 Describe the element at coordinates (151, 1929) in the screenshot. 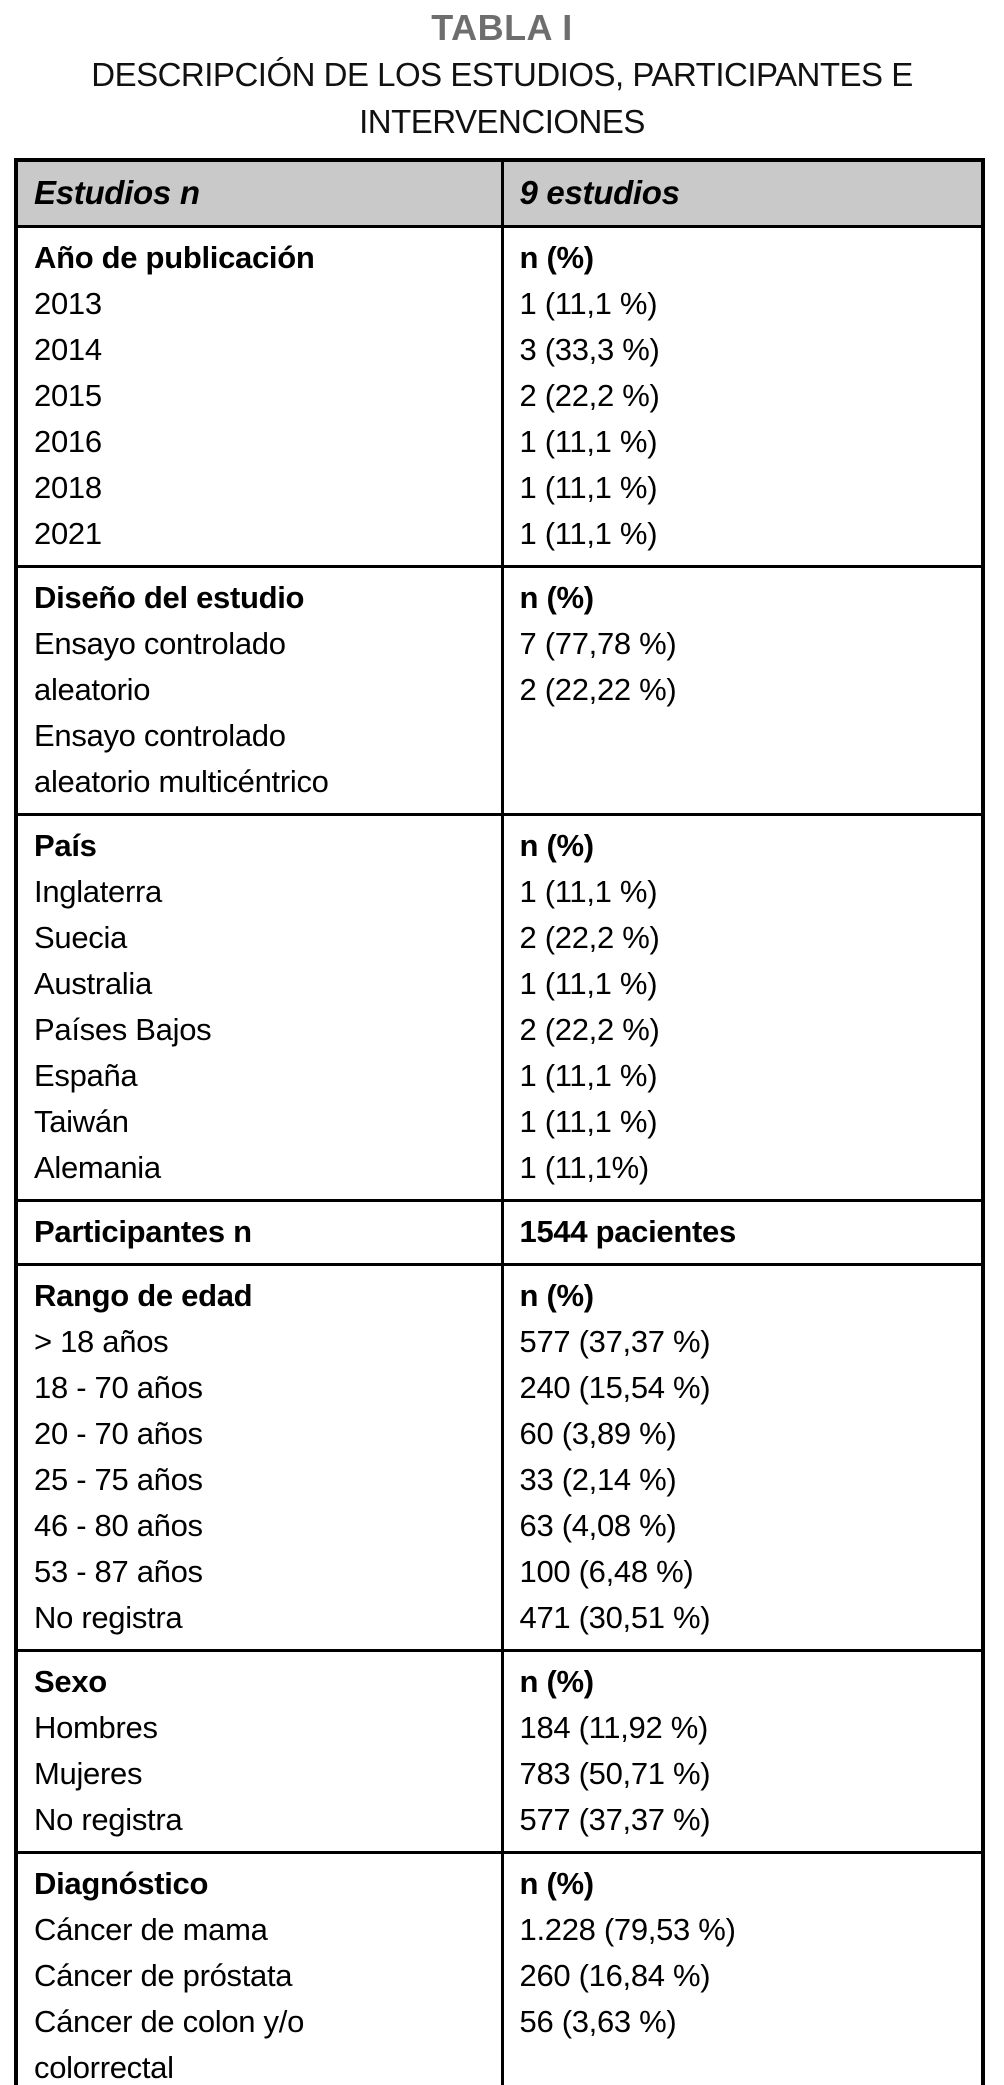

I see `text-line: Cáncer de mama` at that location.